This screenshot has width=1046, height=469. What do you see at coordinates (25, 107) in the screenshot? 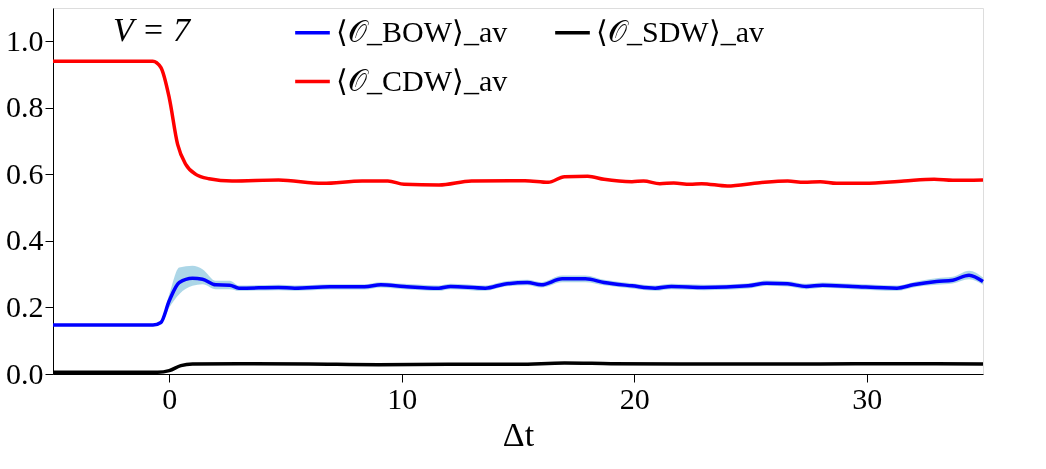
I see `y-tick-label: 0.8` at bounding box center [25, 107].